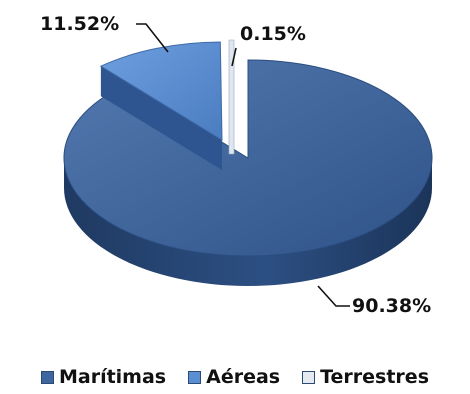  What do you see at coordinates (231, 97) in the screenshot?
I see `slice-terrestres` at bounding box center [231, 97].